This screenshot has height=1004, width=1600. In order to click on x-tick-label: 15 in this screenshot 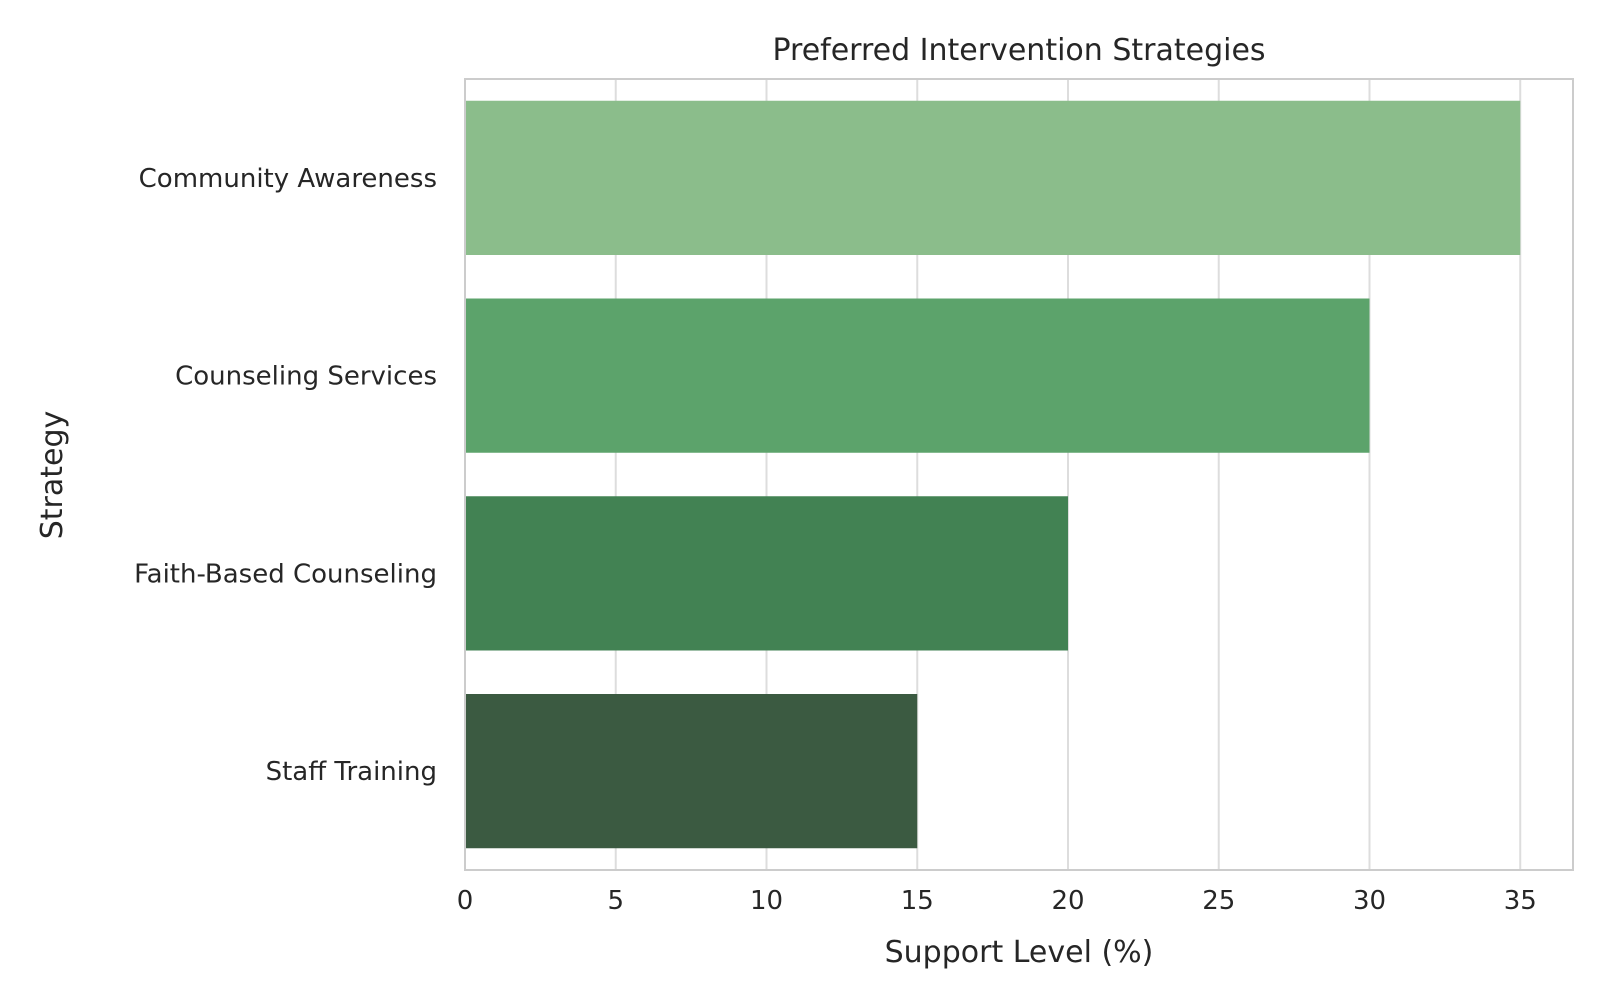, I will do `click(917, 901)`.